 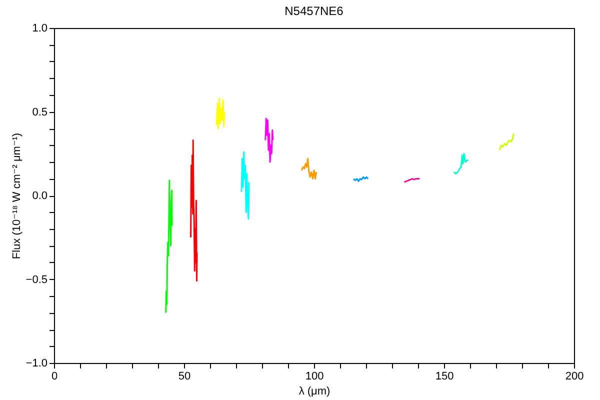 I want to click on y-tick-label: 1.0, so click(x=40, y=28).